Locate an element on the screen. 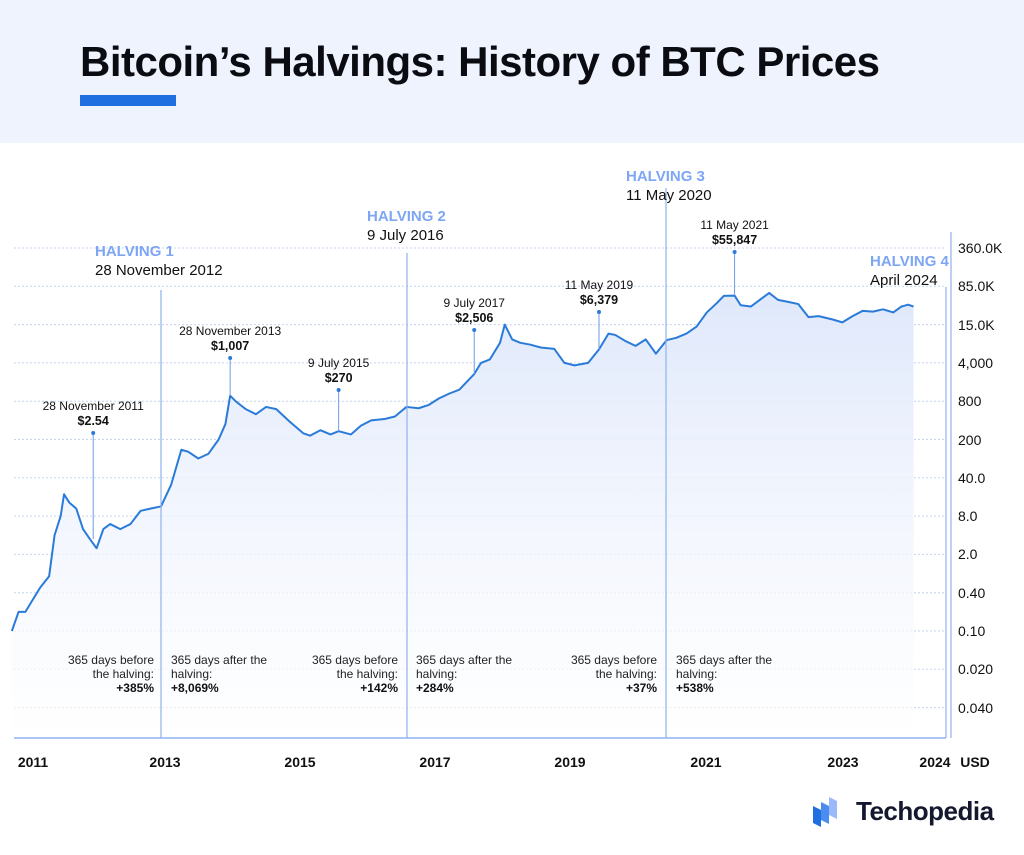 The height and width of the screenshot is (855, 1024). annotation-label: 9 July 2015 $270 is located at coordinates (338, 371).